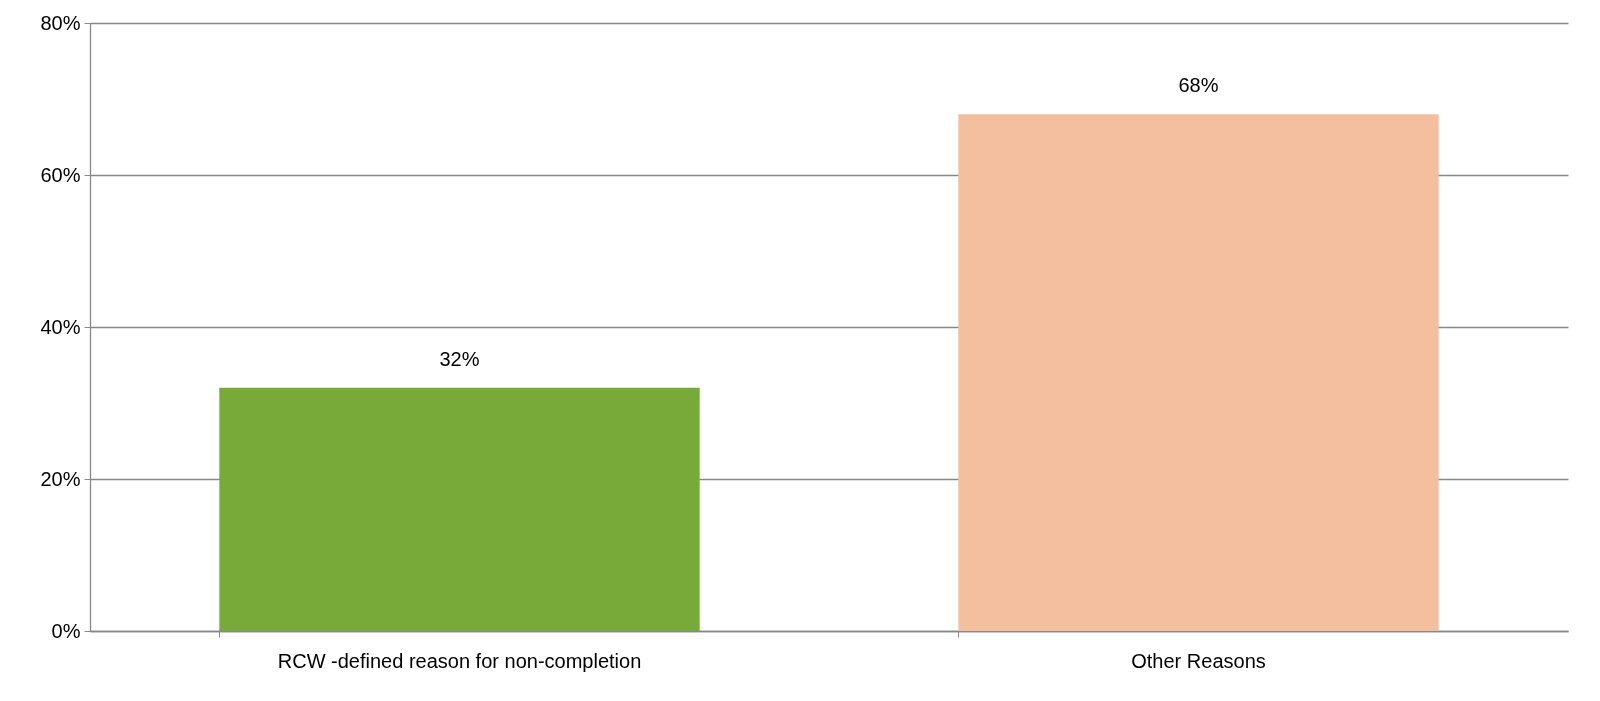  What do you see at coordinates (60, 22) in the screenshot?
I see `y-tick-label: 80%` at bounding box center [60, 22].